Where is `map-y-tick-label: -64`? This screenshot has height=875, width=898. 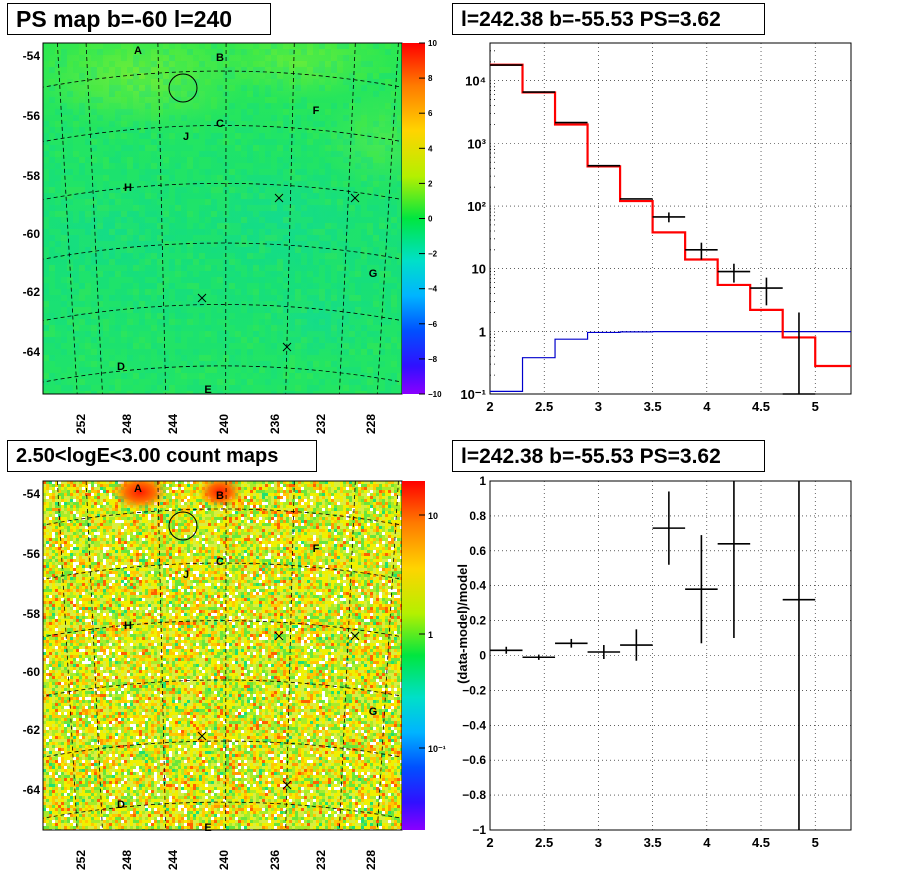 map-y-tick-label: -64 is located at coordinates (32, 352).